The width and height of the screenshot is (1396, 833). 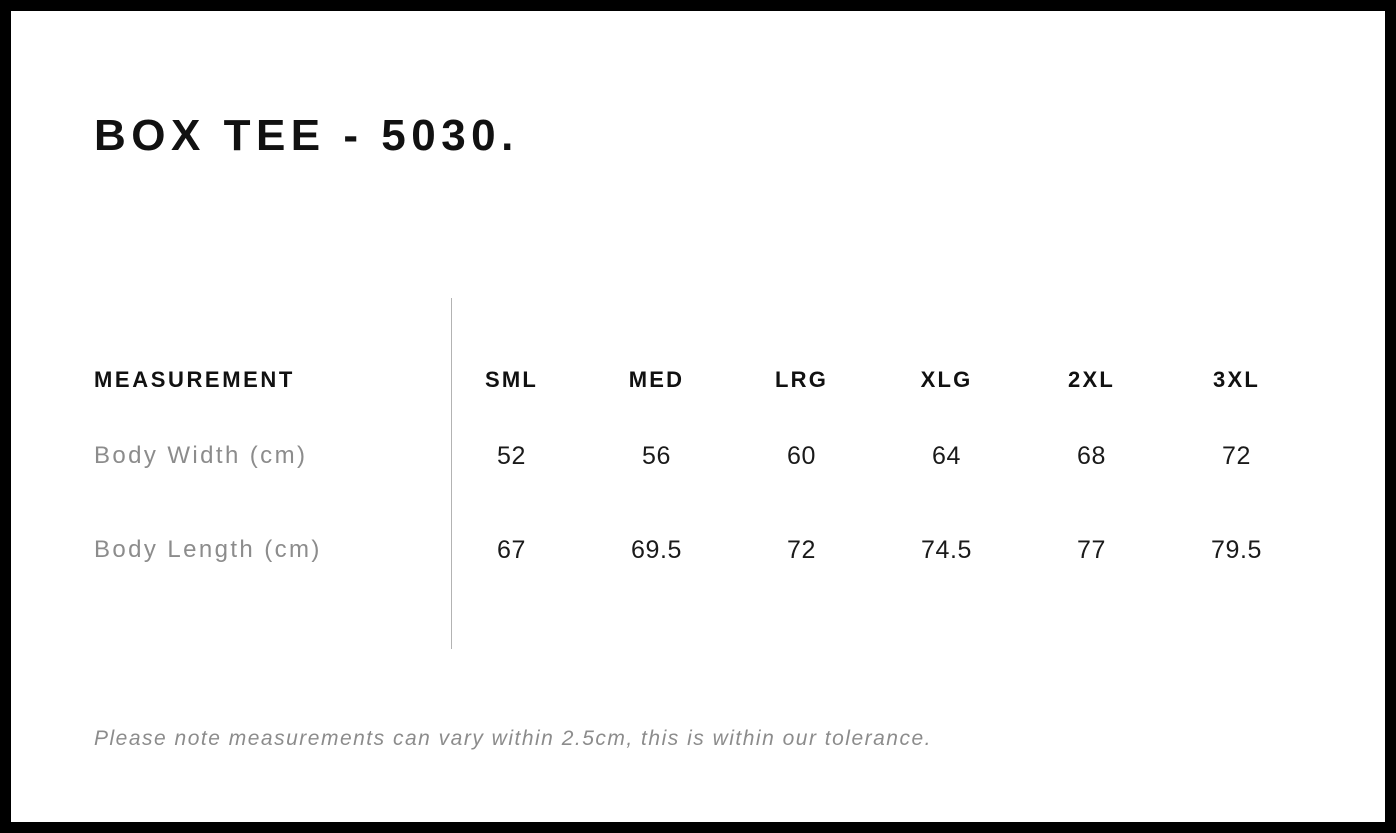 I want to click on cell-body-width-2xl: 68, so click(x=1091, y=455).